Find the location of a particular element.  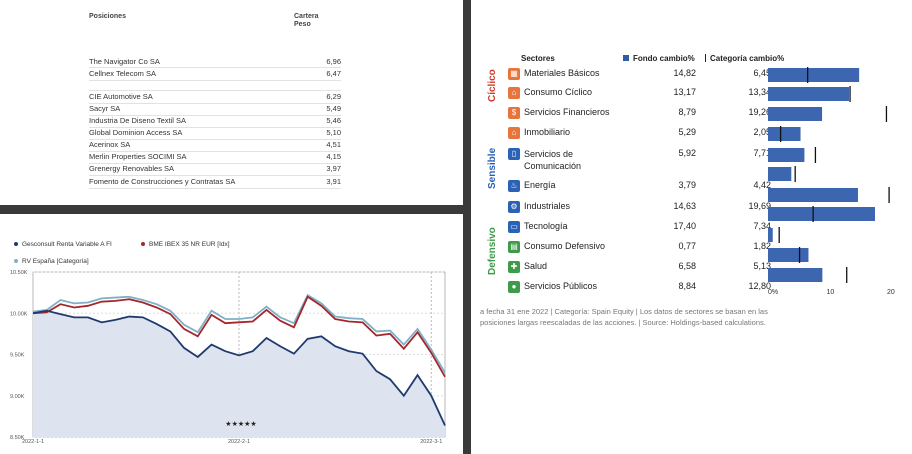

sector-bar-chart: 0% 10 20 is located at coordinates (831, 181).